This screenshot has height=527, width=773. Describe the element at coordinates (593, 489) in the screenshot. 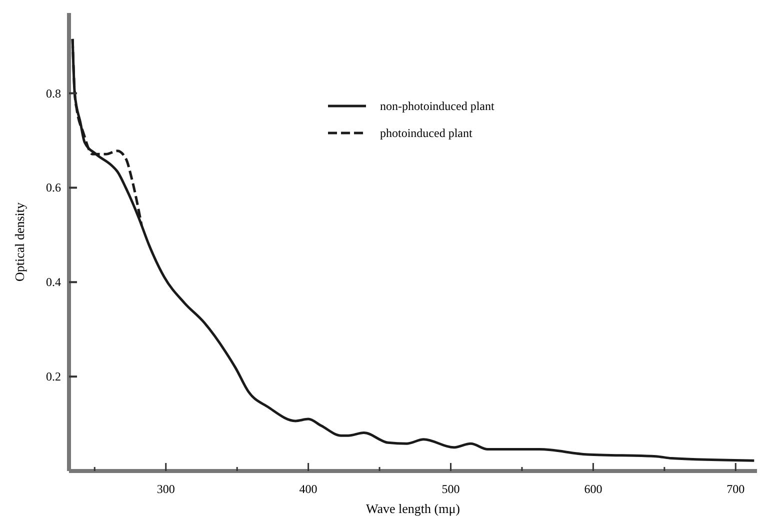

I see `x-tick-label: 600` at that location.